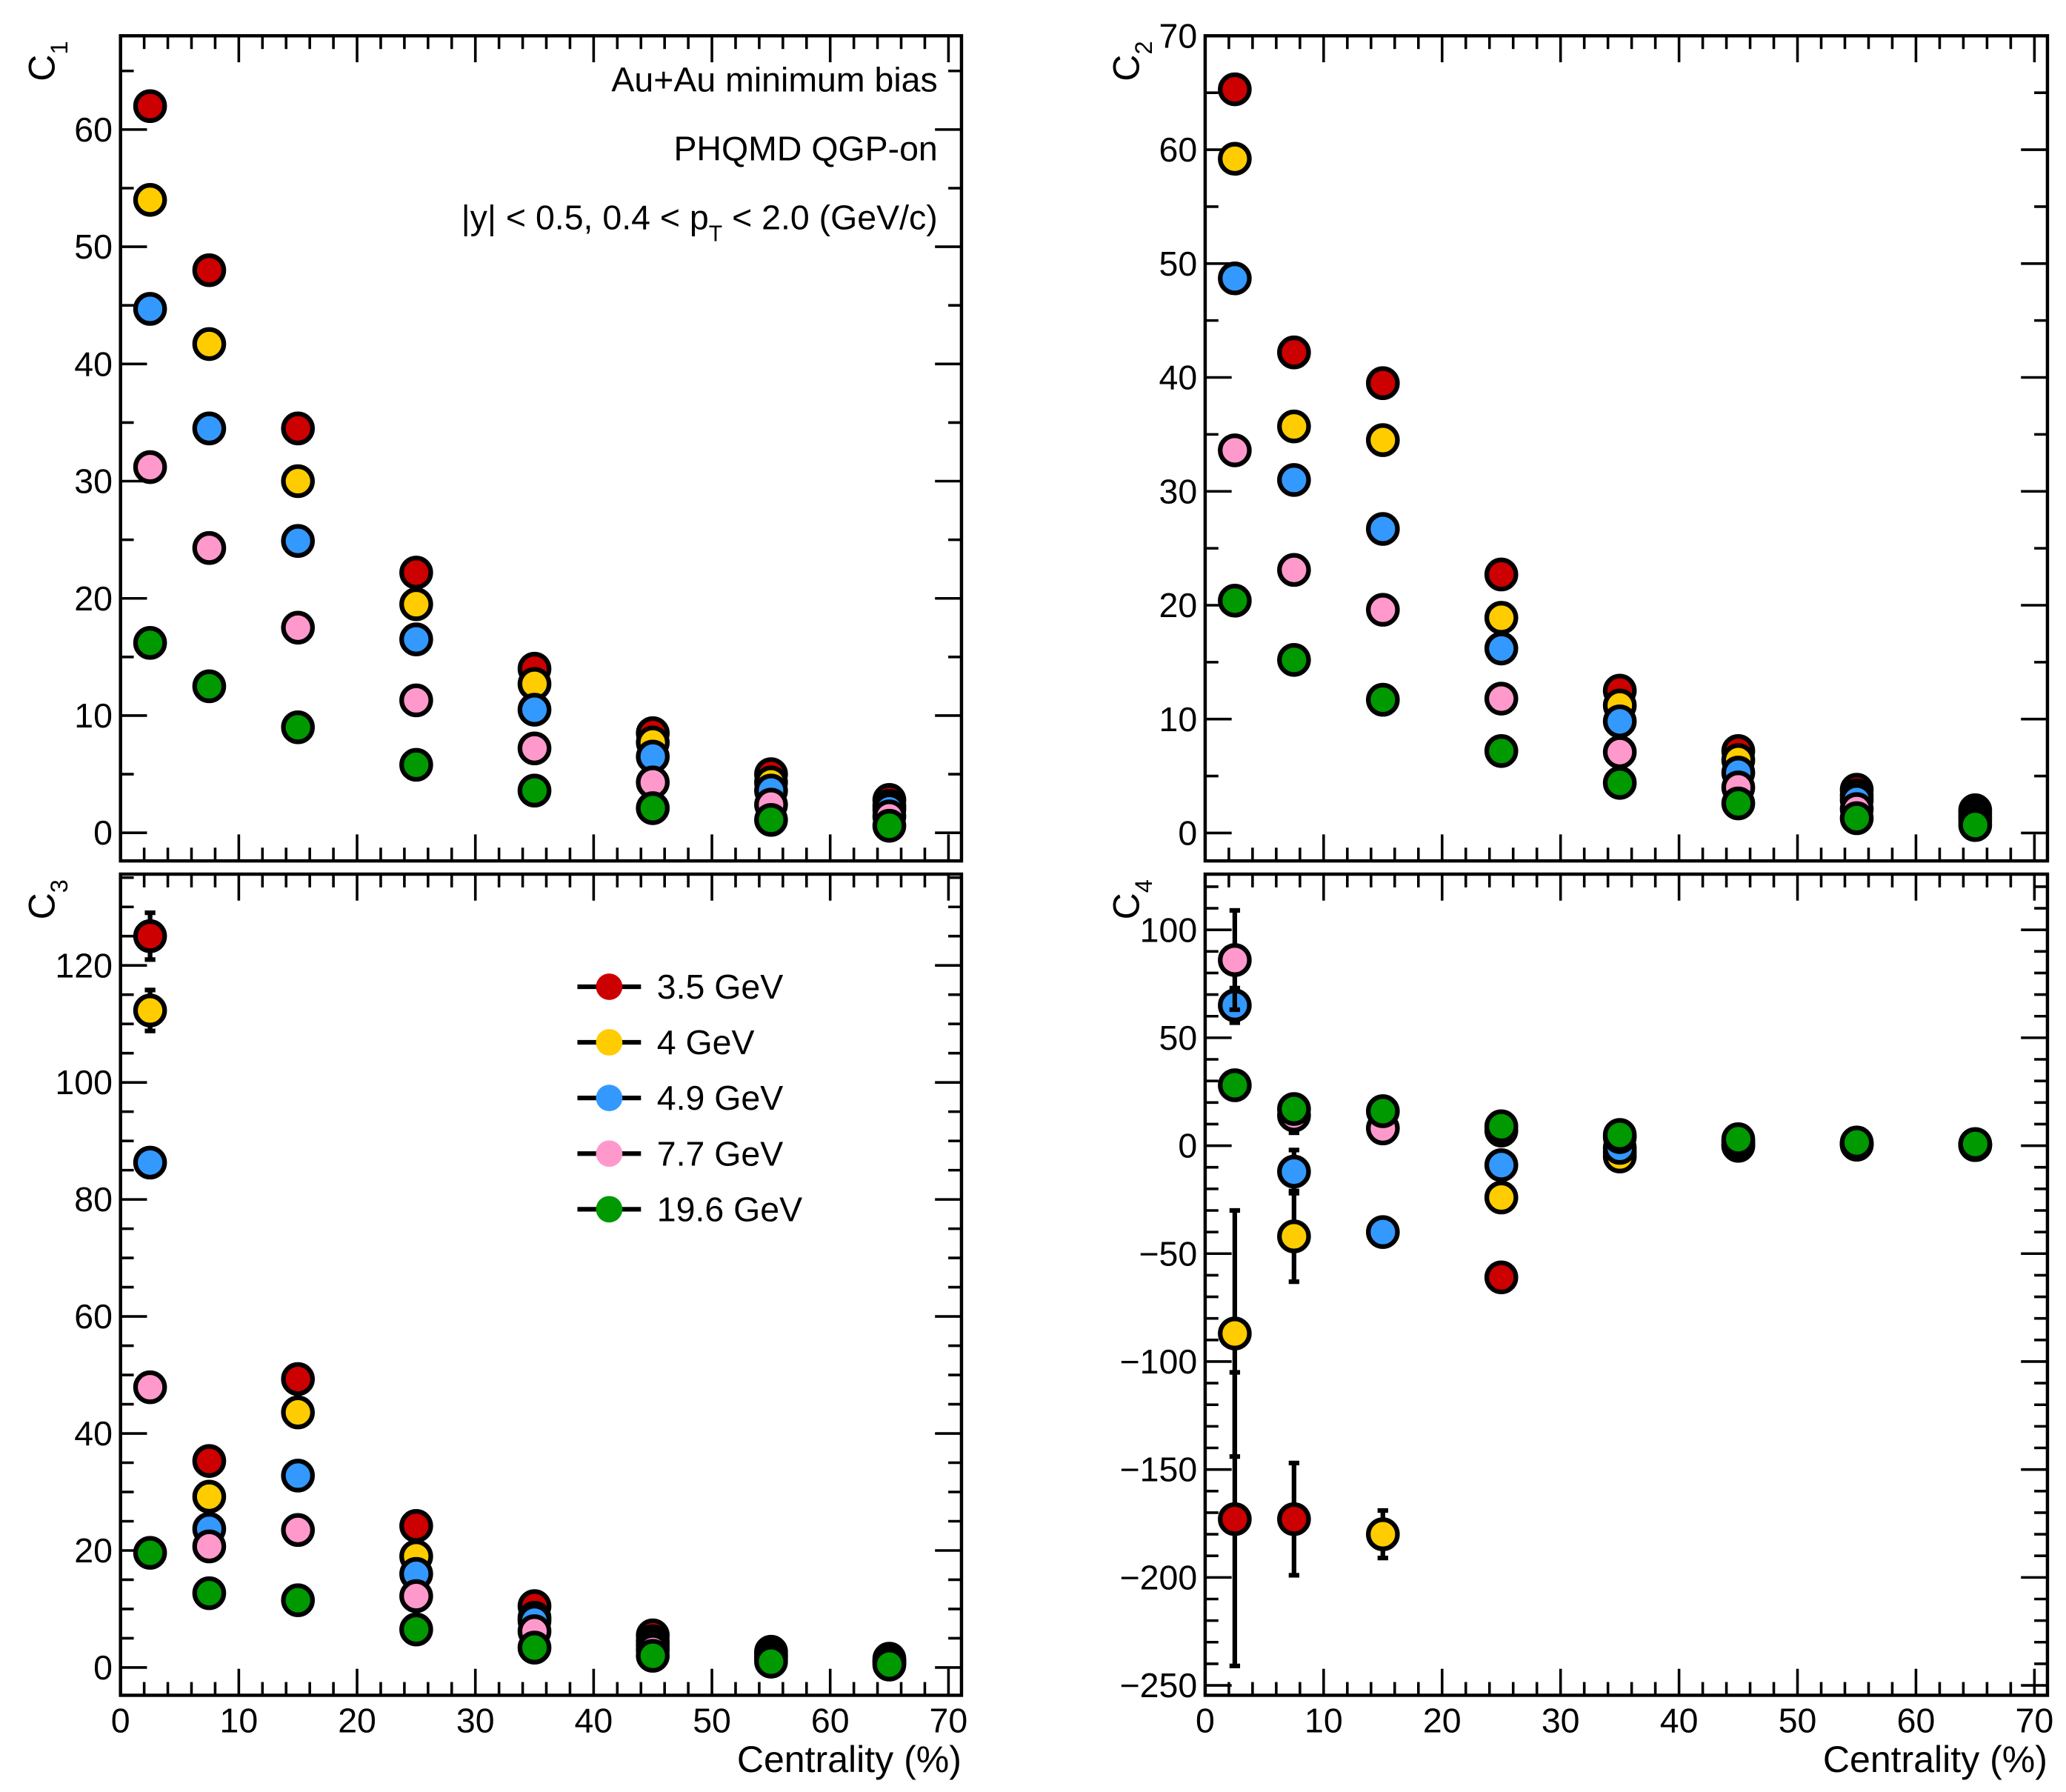  I want to click on annotation-text: |y| < 0.5, 0.4 < pT < 2.0 (GeV/c), so click(699, 222).